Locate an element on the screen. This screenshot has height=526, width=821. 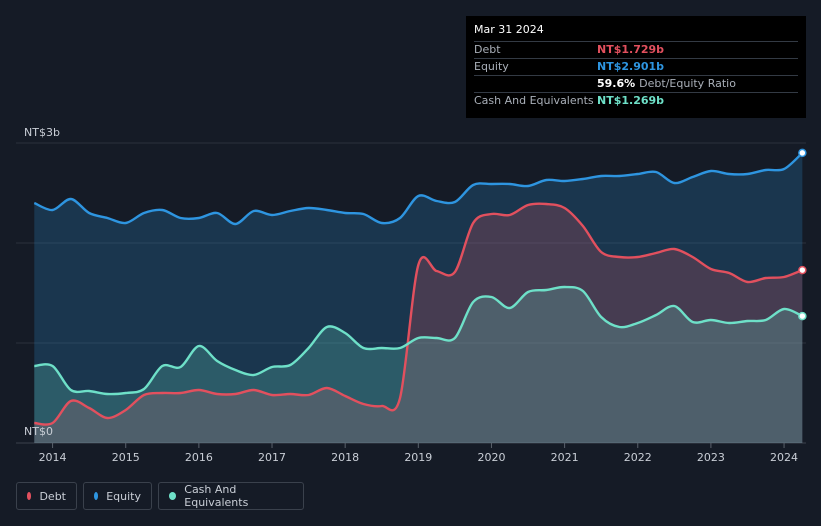
debt-legend-dot is located at coordinates (29, 496).